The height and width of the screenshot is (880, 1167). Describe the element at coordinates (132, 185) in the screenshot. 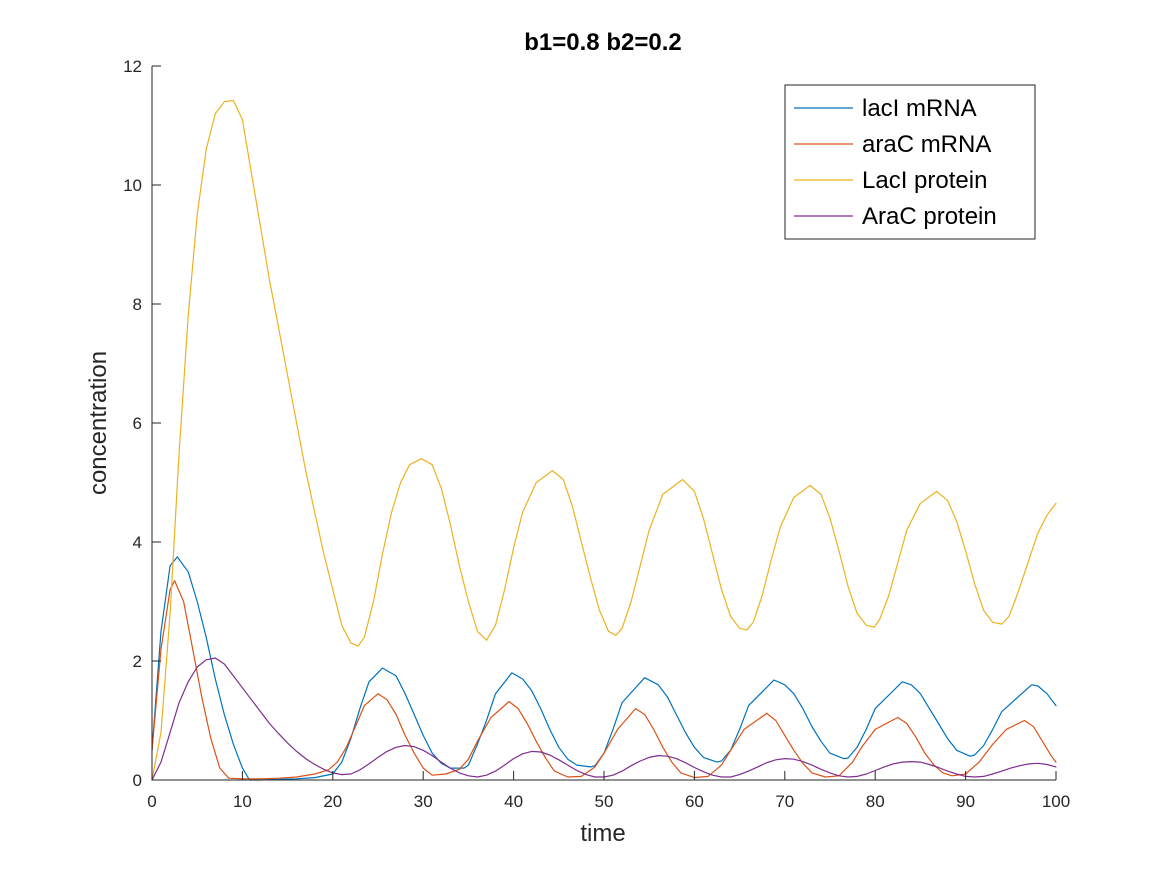

I see `y-tick-label: 10` at that location.